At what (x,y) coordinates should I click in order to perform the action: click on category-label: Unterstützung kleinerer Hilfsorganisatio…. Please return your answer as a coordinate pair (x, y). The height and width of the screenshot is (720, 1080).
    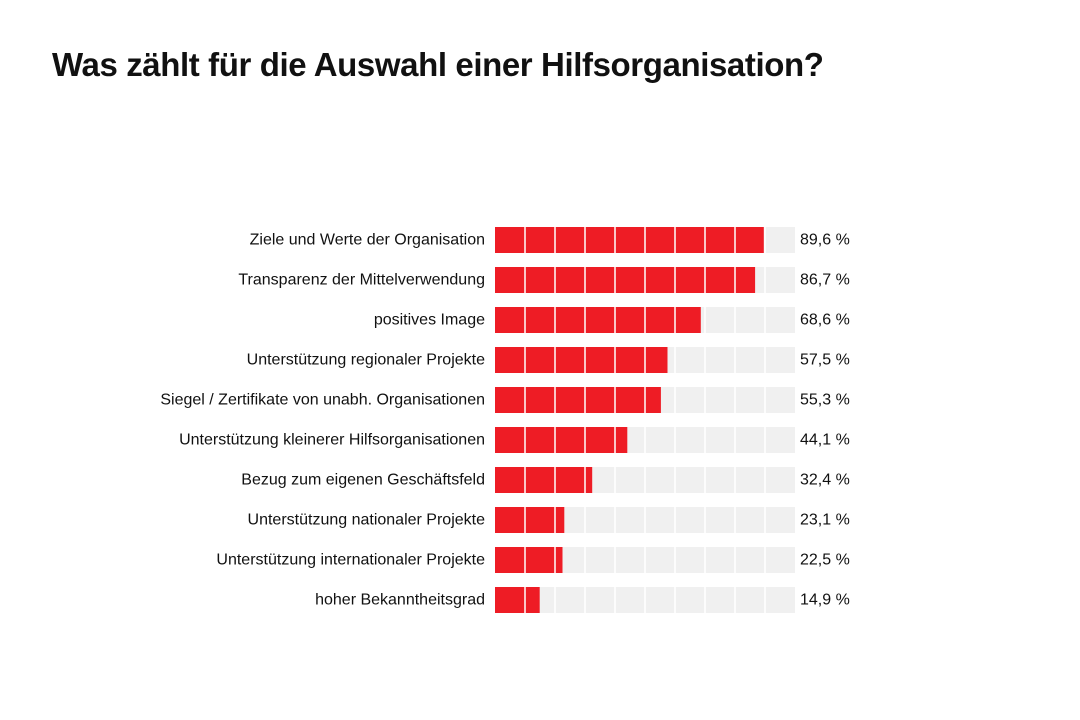
    Looking at the image, I should click on (332, 440).